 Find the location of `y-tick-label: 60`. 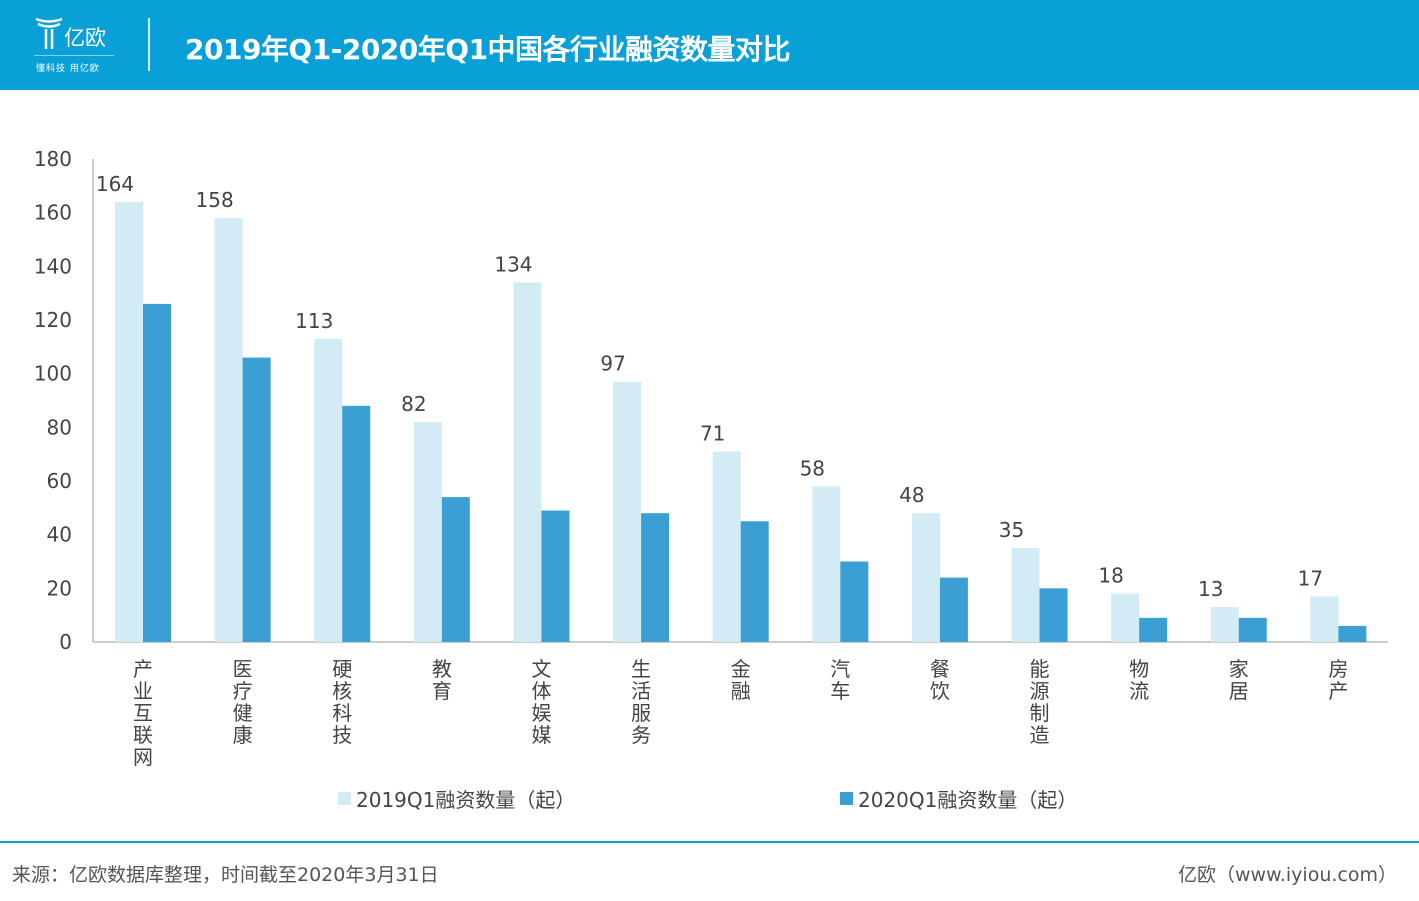

y-tick-label: 60 is located at coordinates (59, 481).